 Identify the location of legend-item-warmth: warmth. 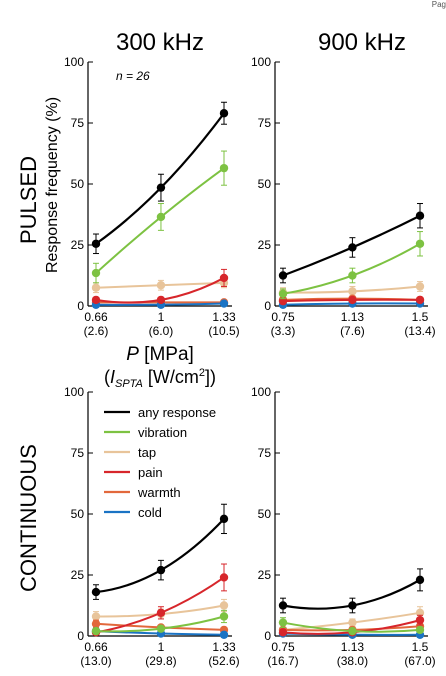
(142, 492).